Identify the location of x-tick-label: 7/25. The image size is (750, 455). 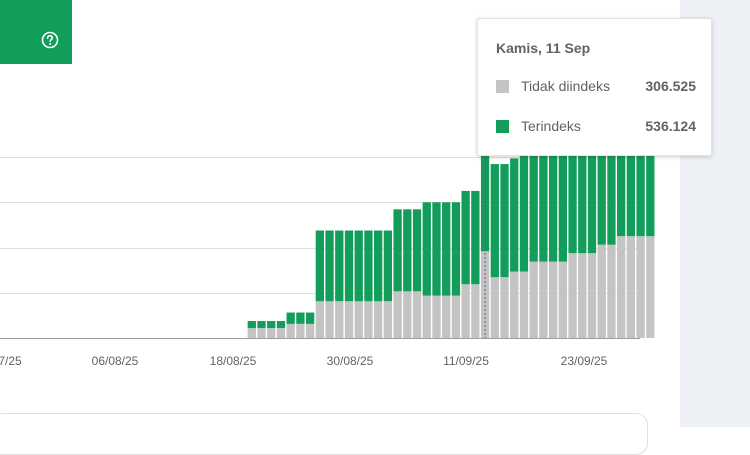
(11, 361).